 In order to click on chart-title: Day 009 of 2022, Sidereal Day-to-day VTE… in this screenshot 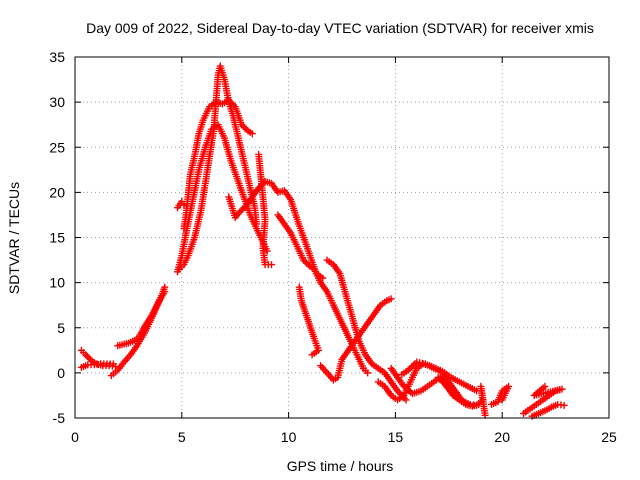, I will do `click(340, 28)`.